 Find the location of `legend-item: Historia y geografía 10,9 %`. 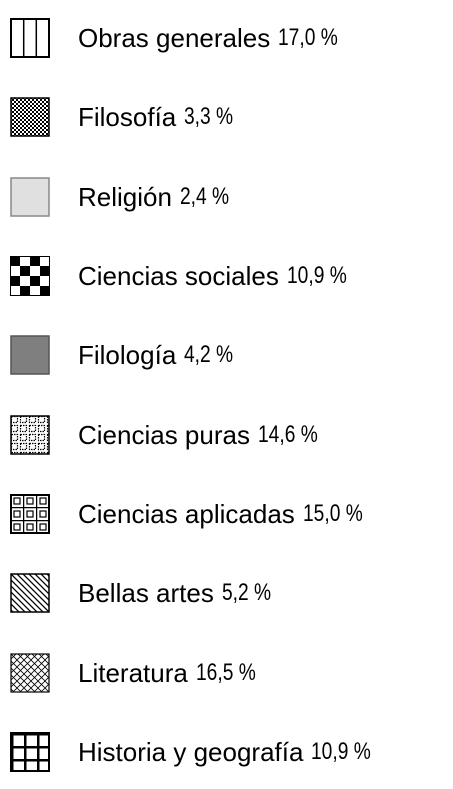

legend-item: Historia y geografía 10,9 % is located at coordinates (198, 752).